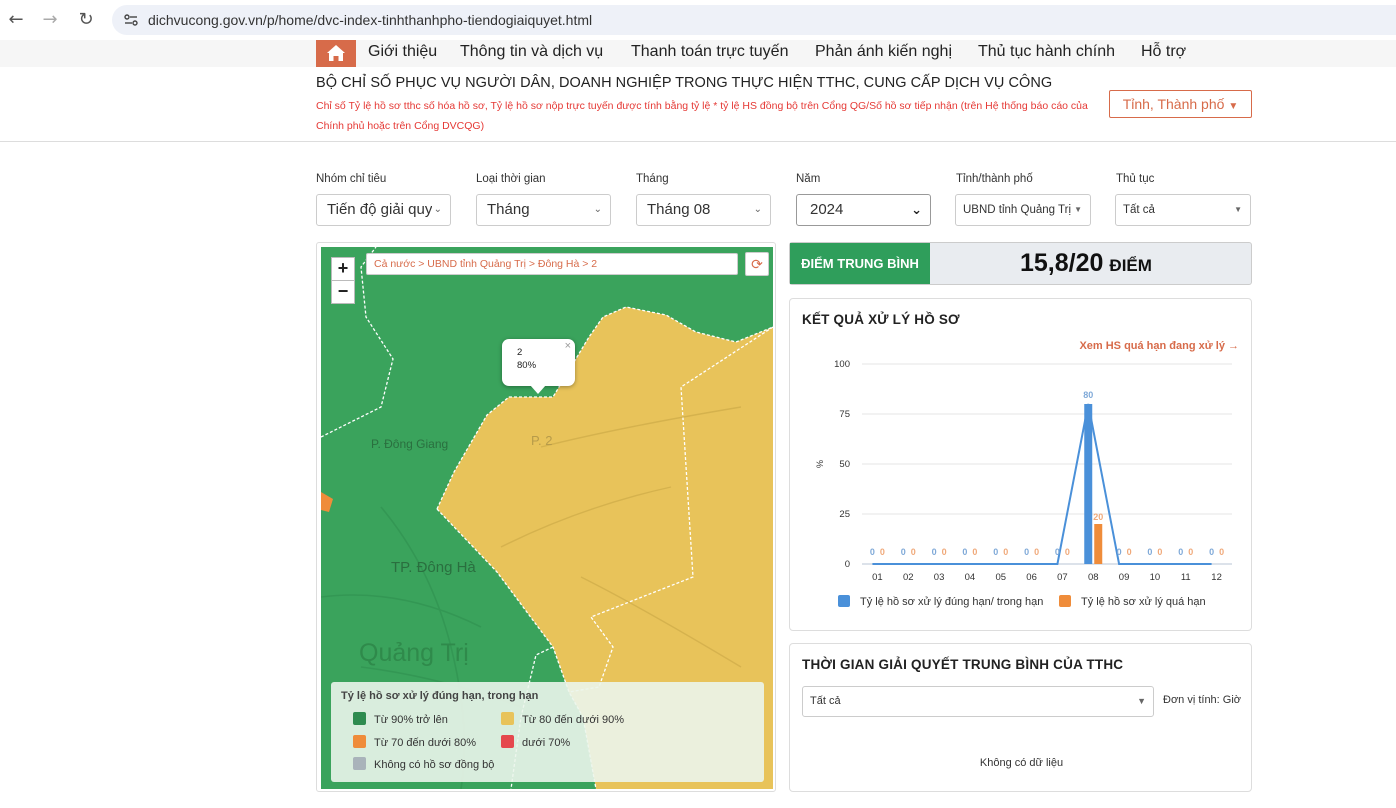 The image size is (1396, 808). What do you see at coordinates (1155, 577) in the screenshot?
I see `x-tick-label: 10` at bounding box center [1155, 577].